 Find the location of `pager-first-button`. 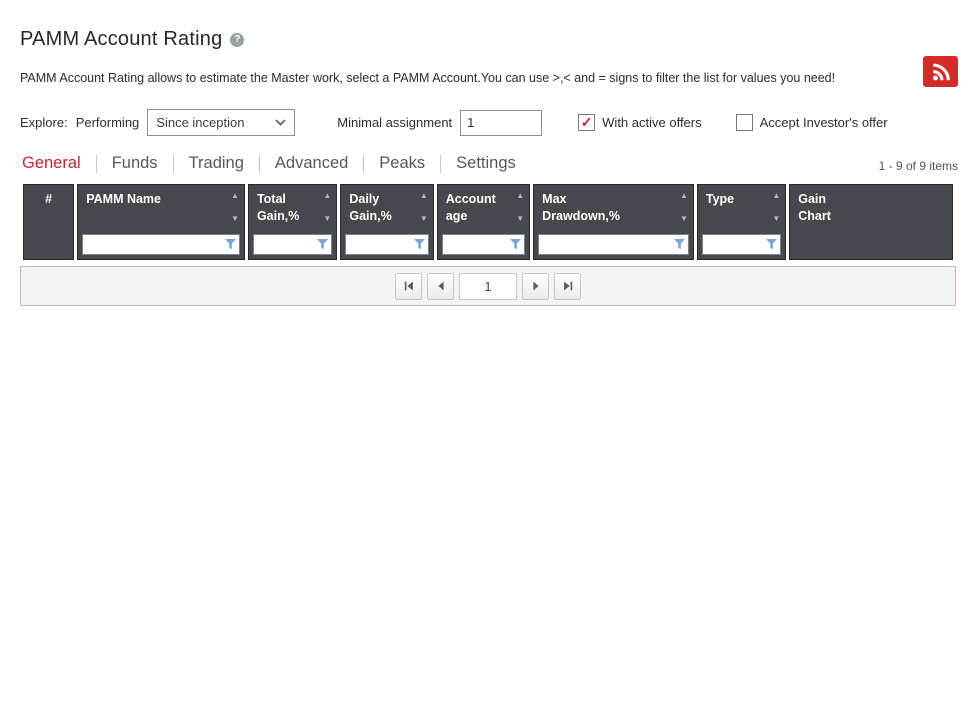

pager-first-button is located at coordinates (408, 286).